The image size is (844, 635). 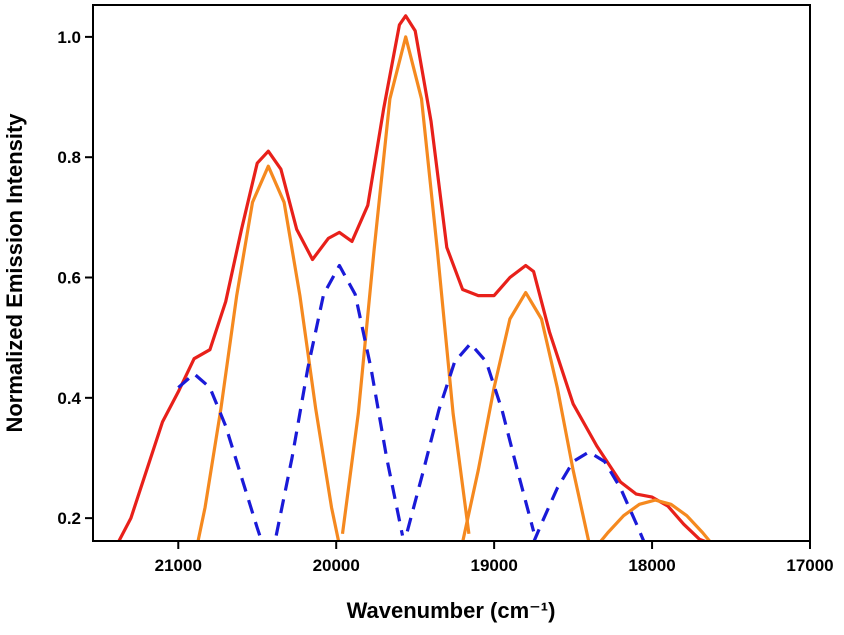 What do you see at coordinates (69, 518) in the screenshot?
I see `y-tick-label: 0.2` at bounding box center [69, 518].